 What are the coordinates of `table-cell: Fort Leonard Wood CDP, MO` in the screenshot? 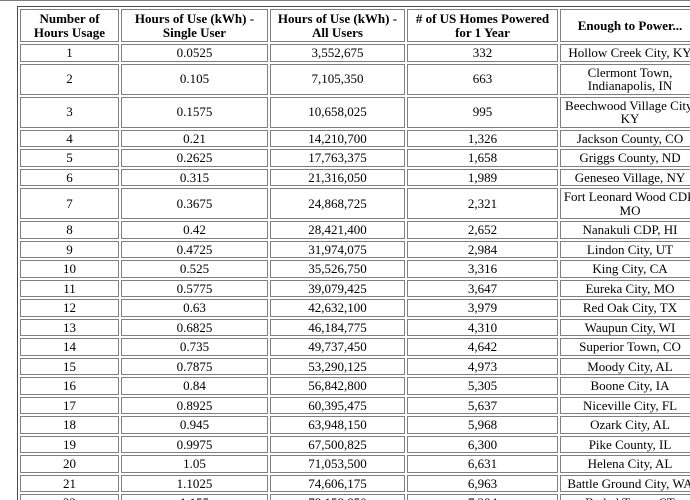 It's located at (625, 204).